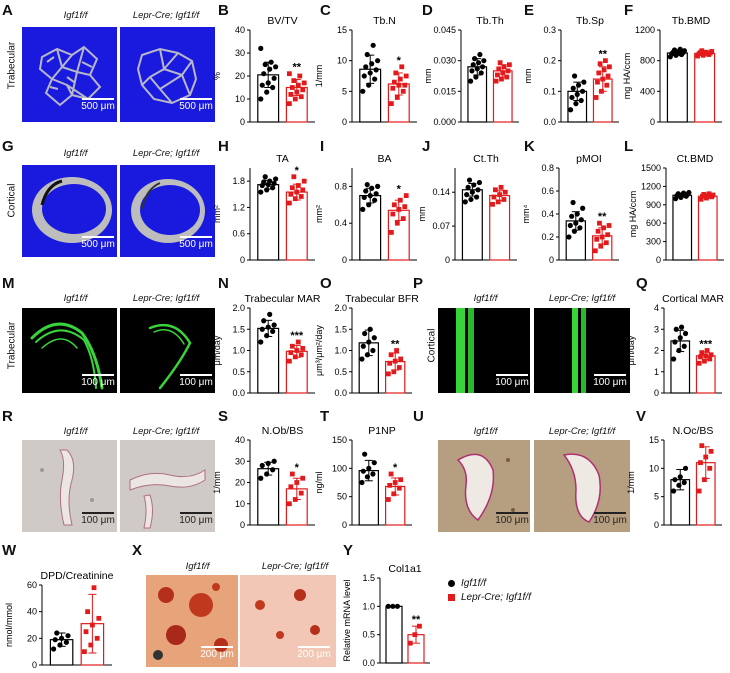 The width and height of the screenshot is (730, 673). What do you see at coordinates (273, 331) in the screenshot?
I see `data-point-wt-n` at bounding box center [273, 331].